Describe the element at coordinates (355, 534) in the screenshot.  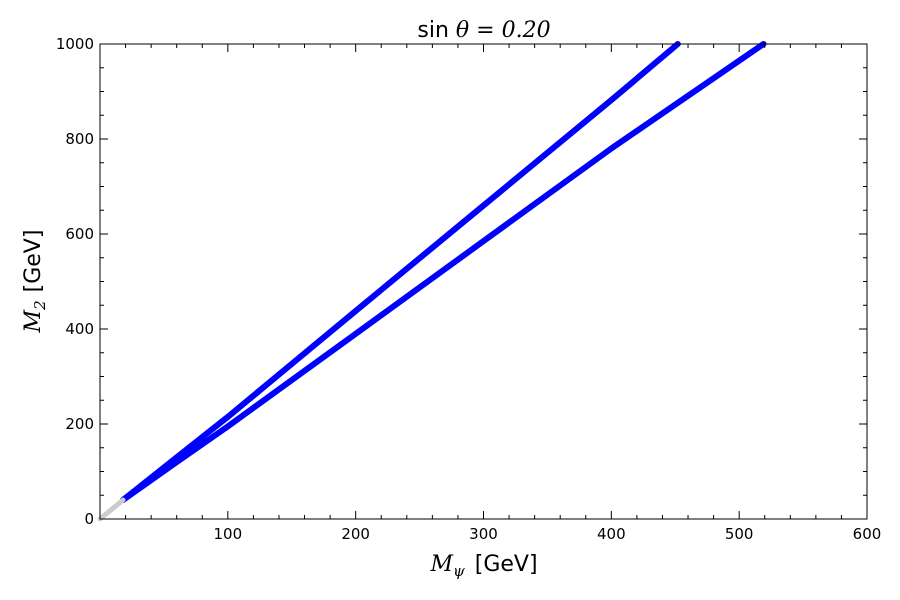
I see `x-tick-label: 200` at that location.